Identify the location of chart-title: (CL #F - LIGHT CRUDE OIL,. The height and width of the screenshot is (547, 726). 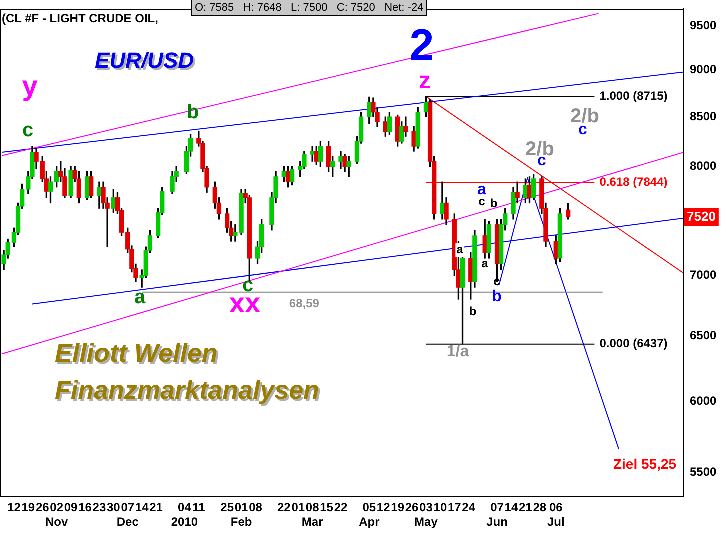
(80, 19).